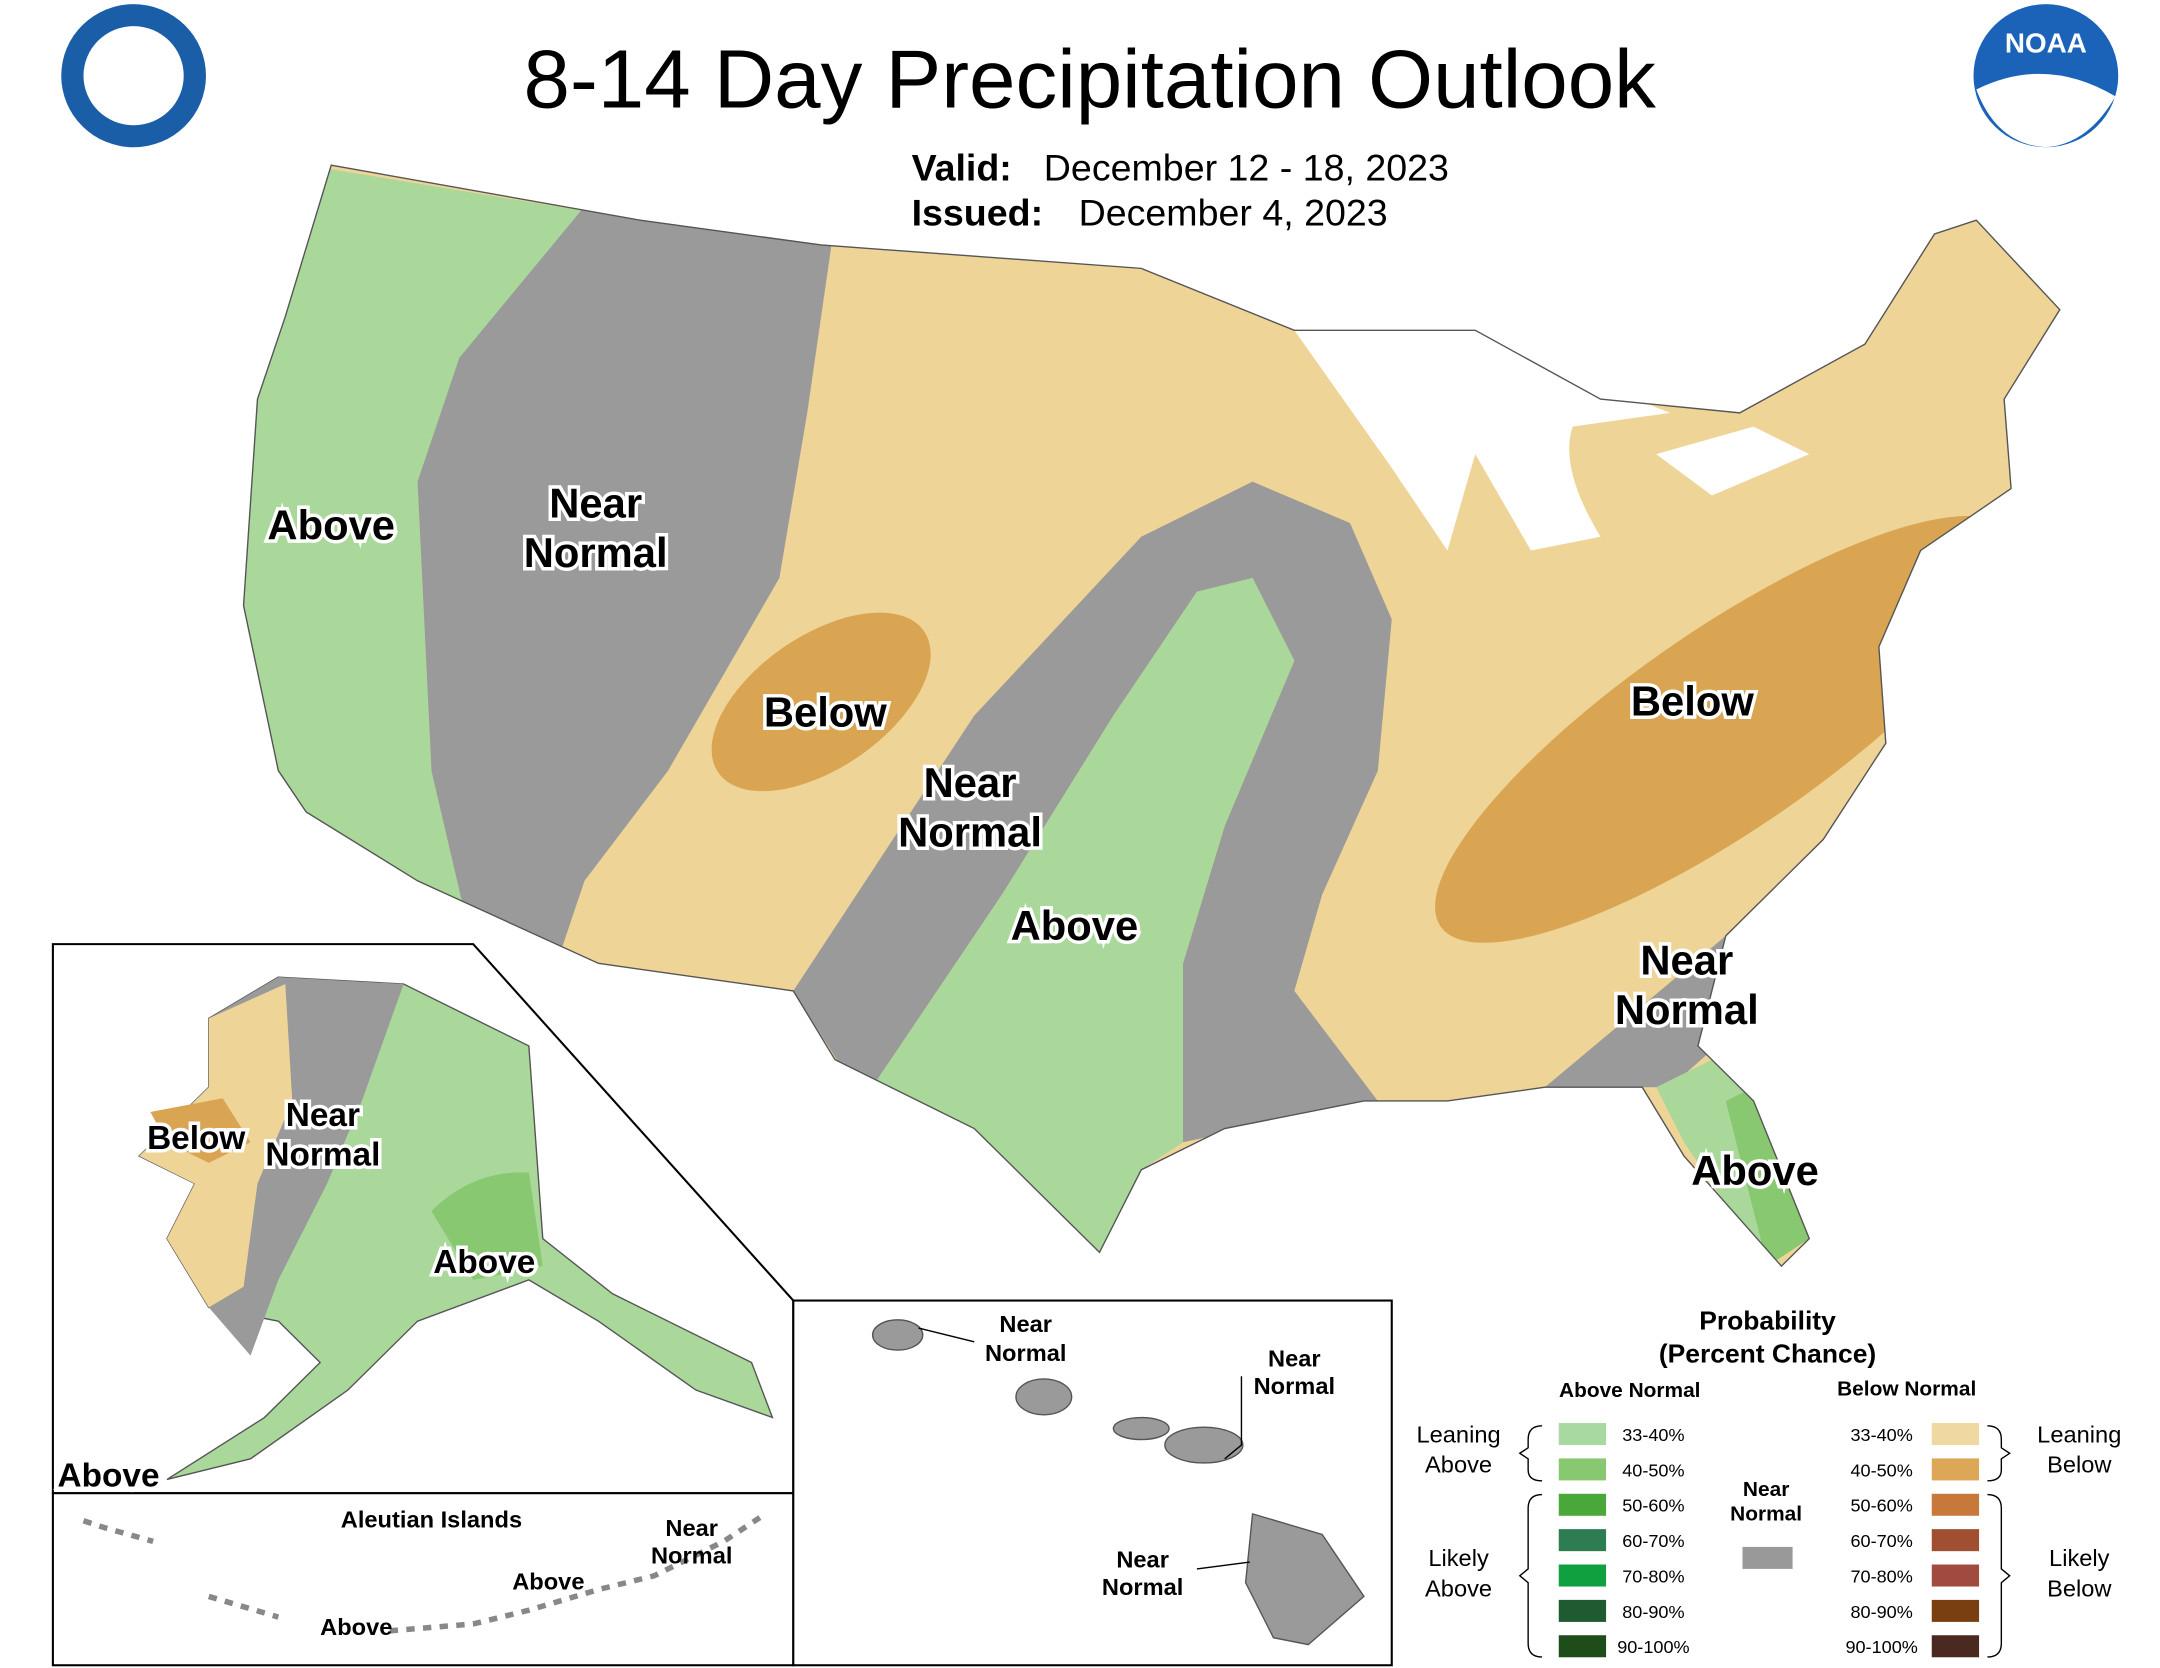 The height and width of the screenshot is (1668, 2160). I want to click on valid-label: Valid:, so click(962, 167).